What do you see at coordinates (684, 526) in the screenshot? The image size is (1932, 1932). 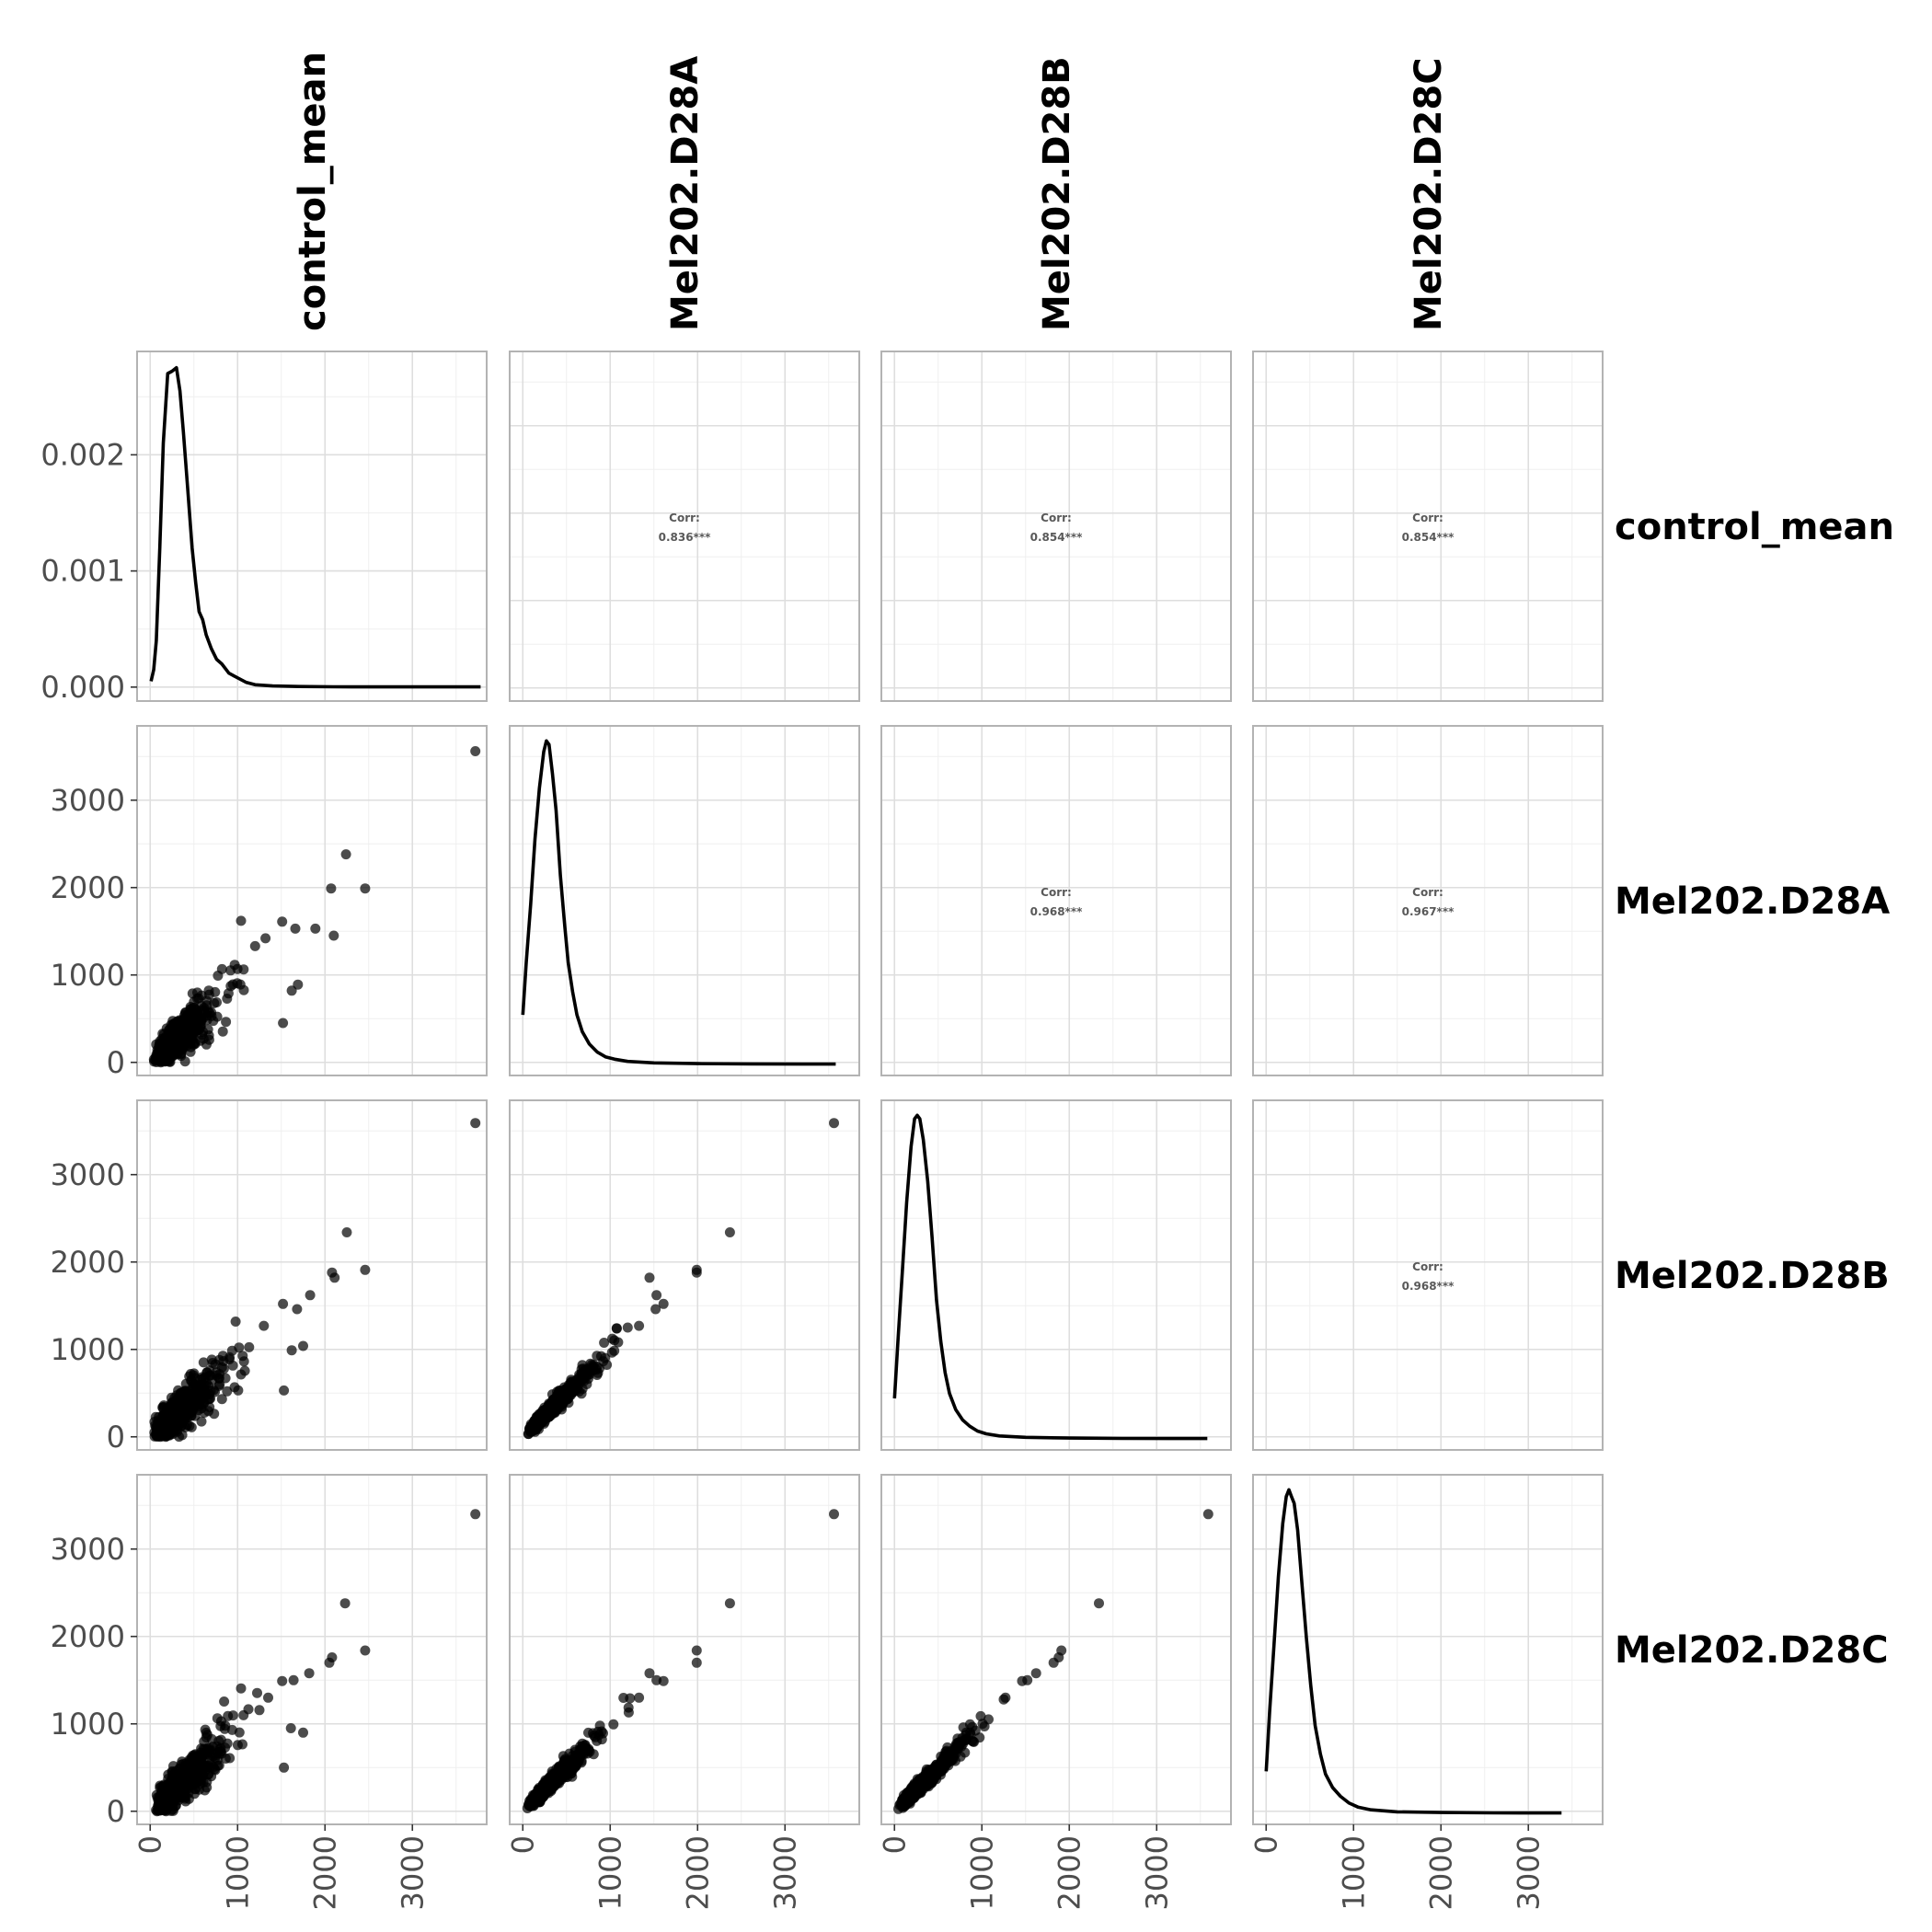 I see `panel-0-1: Corr: 0.836***` at bounding box center [684, 526].